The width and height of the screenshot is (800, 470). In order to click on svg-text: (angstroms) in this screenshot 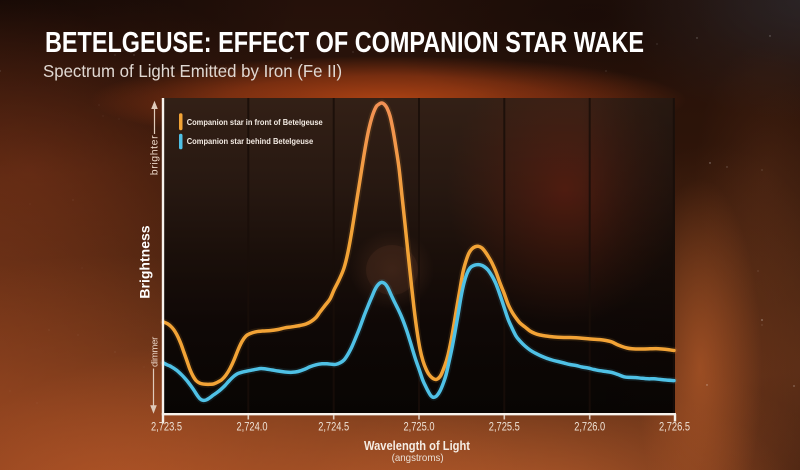, I will do `click(418, 458)`.